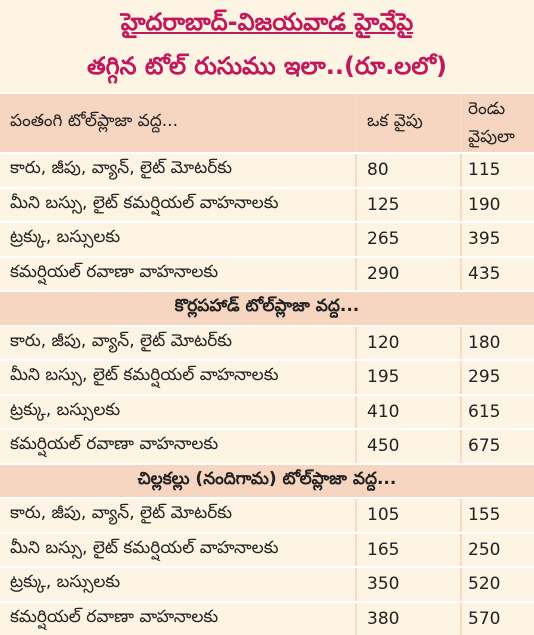  Describe the element at coordinates (267, 583) in the screenshot. I see `data-row: ట్రక్కు, బస్సులకు 350 520` at that location.